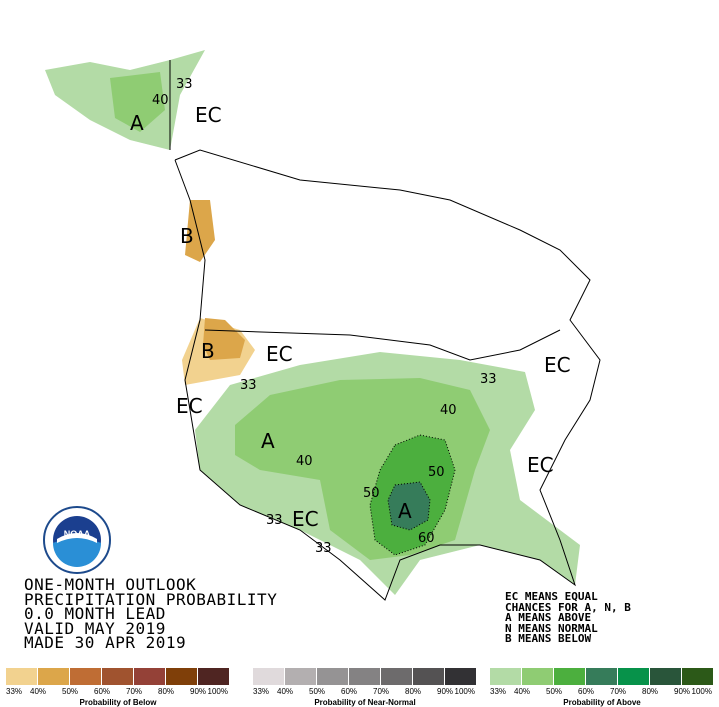 The image size is (719, 707). Describe the element at coordinates (405, 511) in the screenshot. I see `above-label-south: A` at that location.